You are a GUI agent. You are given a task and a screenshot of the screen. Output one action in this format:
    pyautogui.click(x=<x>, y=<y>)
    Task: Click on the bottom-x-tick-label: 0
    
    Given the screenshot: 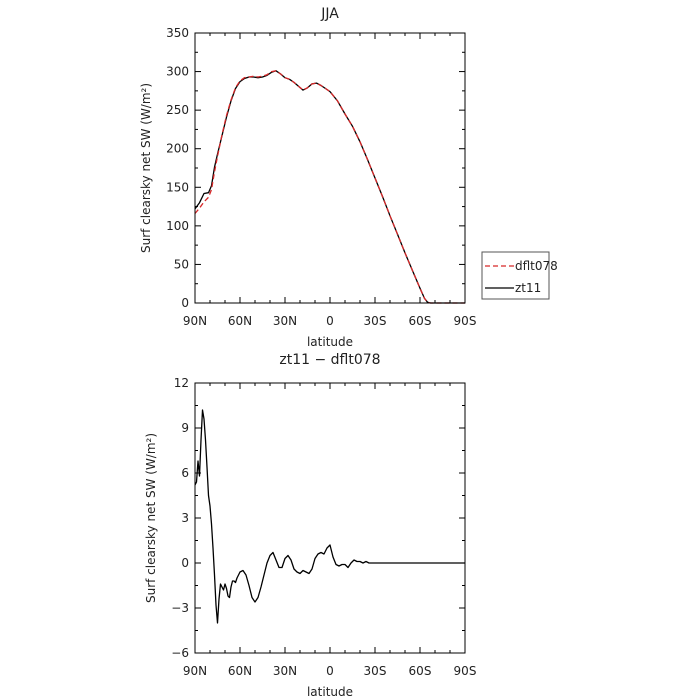 What is the action you would take?
    pyautogui.click(x=330, y=671)
    